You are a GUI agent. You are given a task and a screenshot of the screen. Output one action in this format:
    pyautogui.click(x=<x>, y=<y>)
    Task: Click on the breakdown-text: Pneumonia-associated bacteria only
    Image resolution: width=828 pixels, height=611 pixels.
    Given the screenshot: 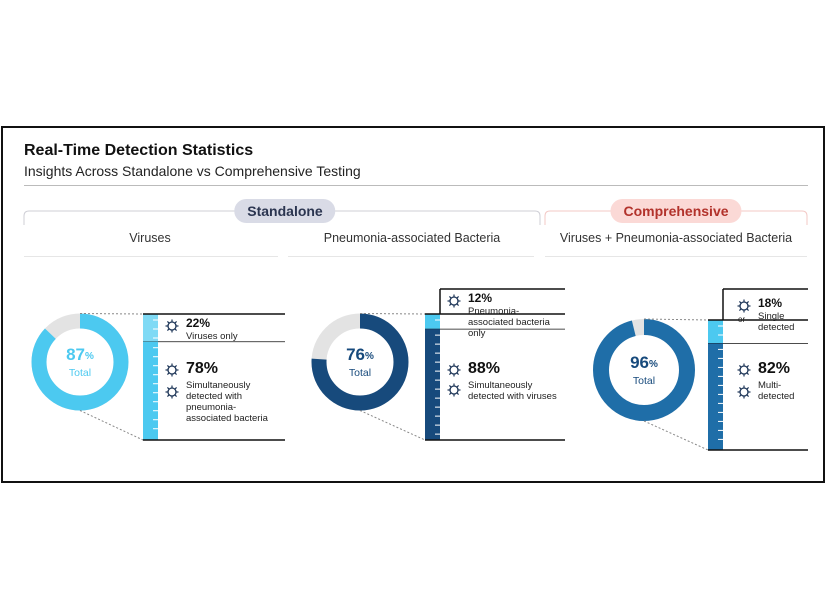 What is the action you would take?
    pyautogui.click(x=509, y=322)
    